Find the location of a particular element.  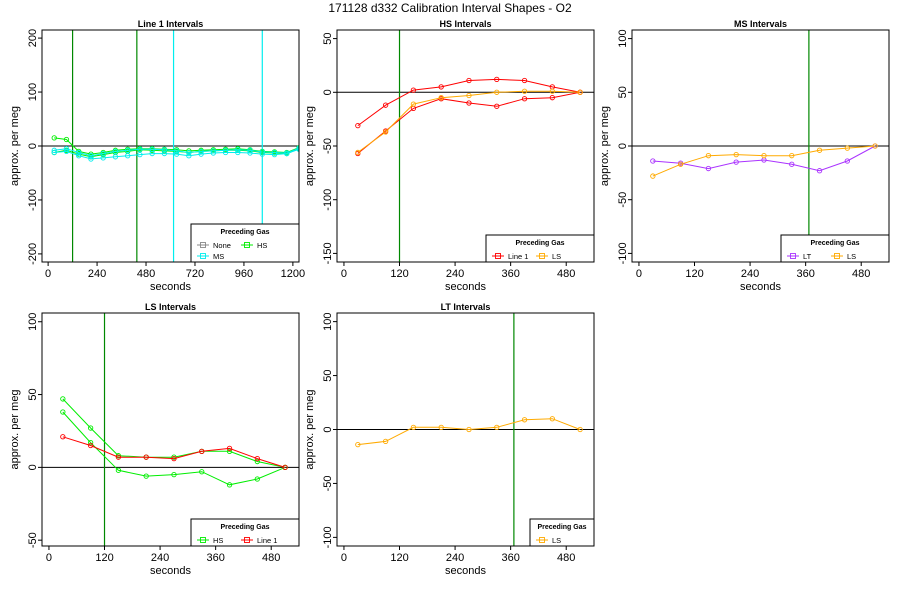

y-tick-label: 0 is located at coordinates (33, 146).